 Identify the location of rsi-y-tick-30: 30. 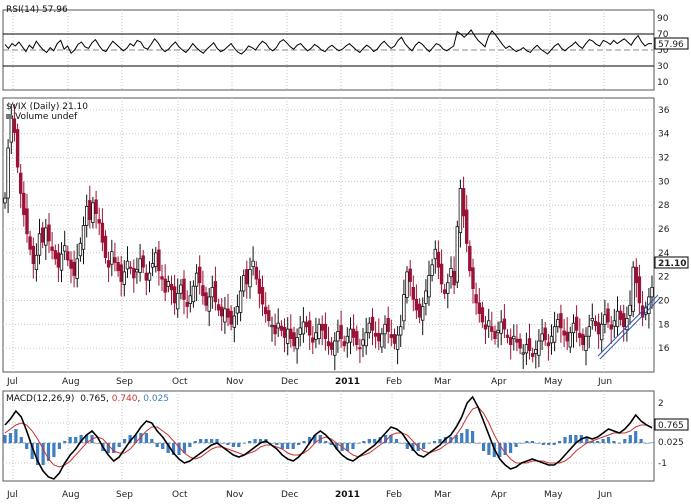
(663, 67).